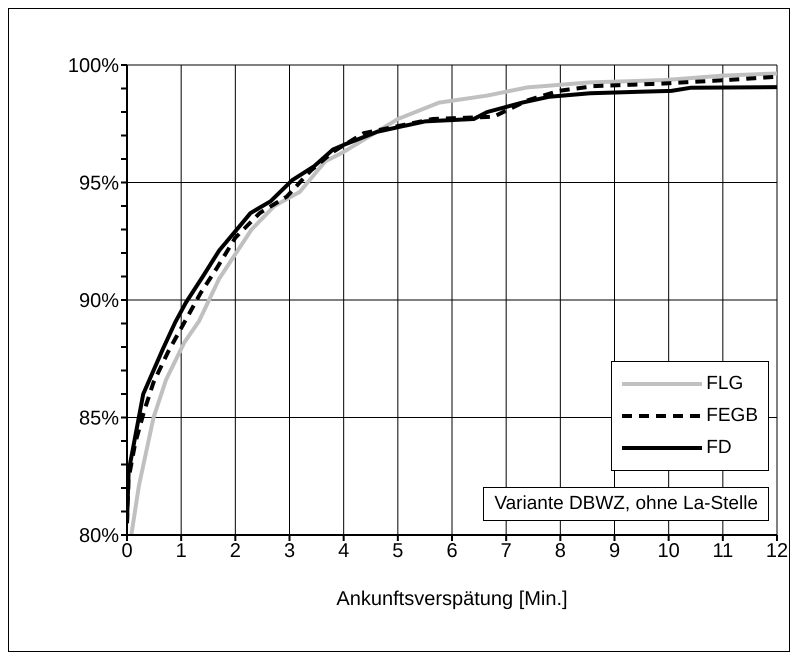 This screenshot has width=798, height=661. Describe the element at coordinates (235, 551) in the screenshot. I see `x-tick-label: 2` at that location.